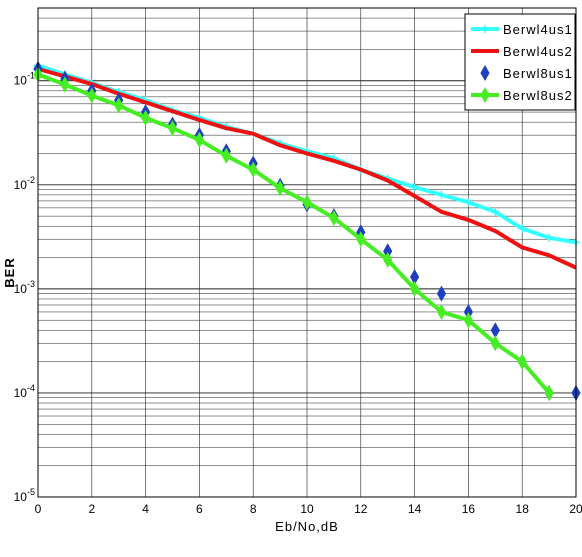 This screenshot has width=582, height=557. Describe the element at coordinates (253, 509) in the screenshot. I see `x-tick-label: 8` at that location.